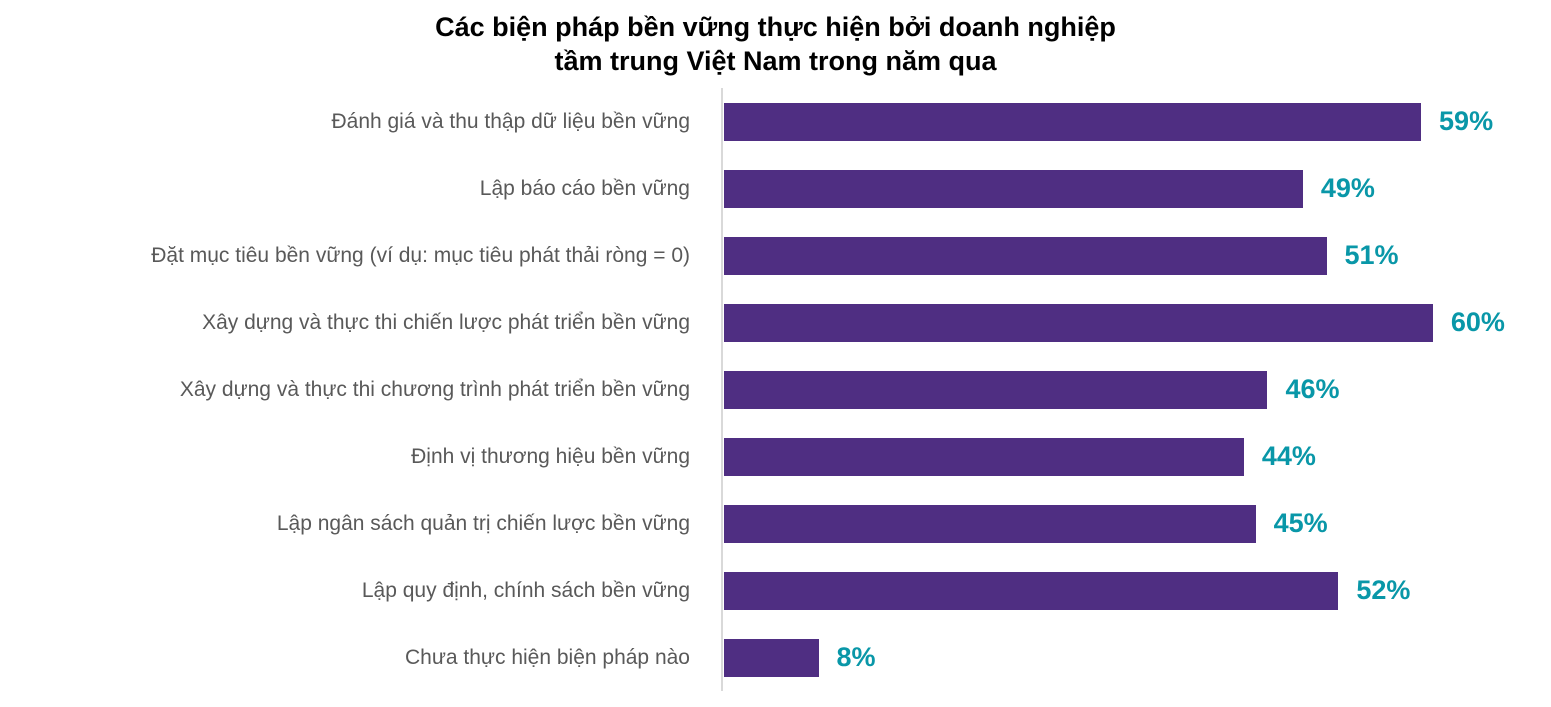  Describe the element at coordinates (1137, 657) in the screenshot. I see `bar-track: 8%` at that location.